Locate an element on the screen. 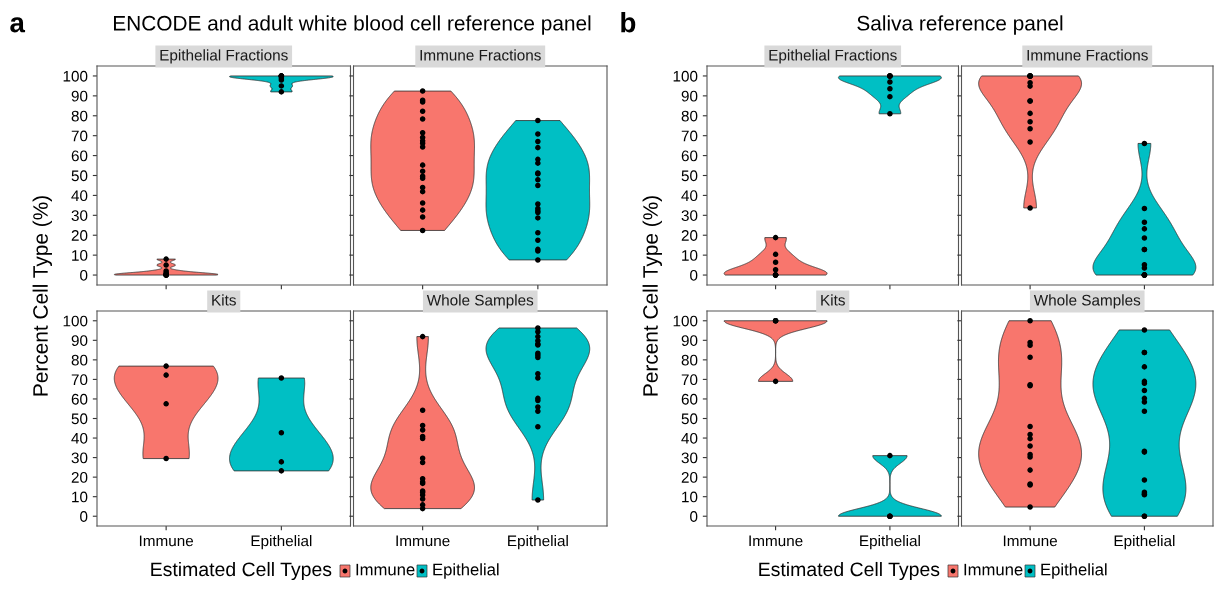  text: ENCODE and adult white blood cell reference panel is located at coordinates (352, 25).